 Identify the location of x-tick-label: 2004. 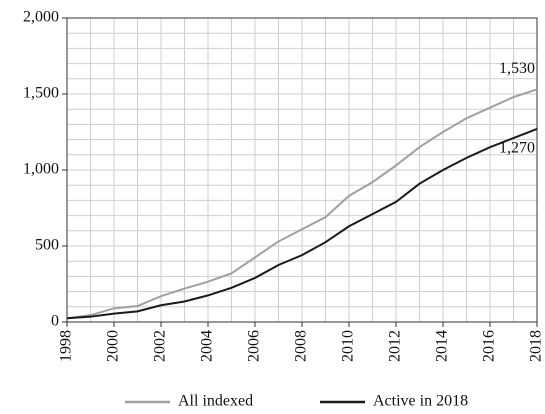
(207, 346).